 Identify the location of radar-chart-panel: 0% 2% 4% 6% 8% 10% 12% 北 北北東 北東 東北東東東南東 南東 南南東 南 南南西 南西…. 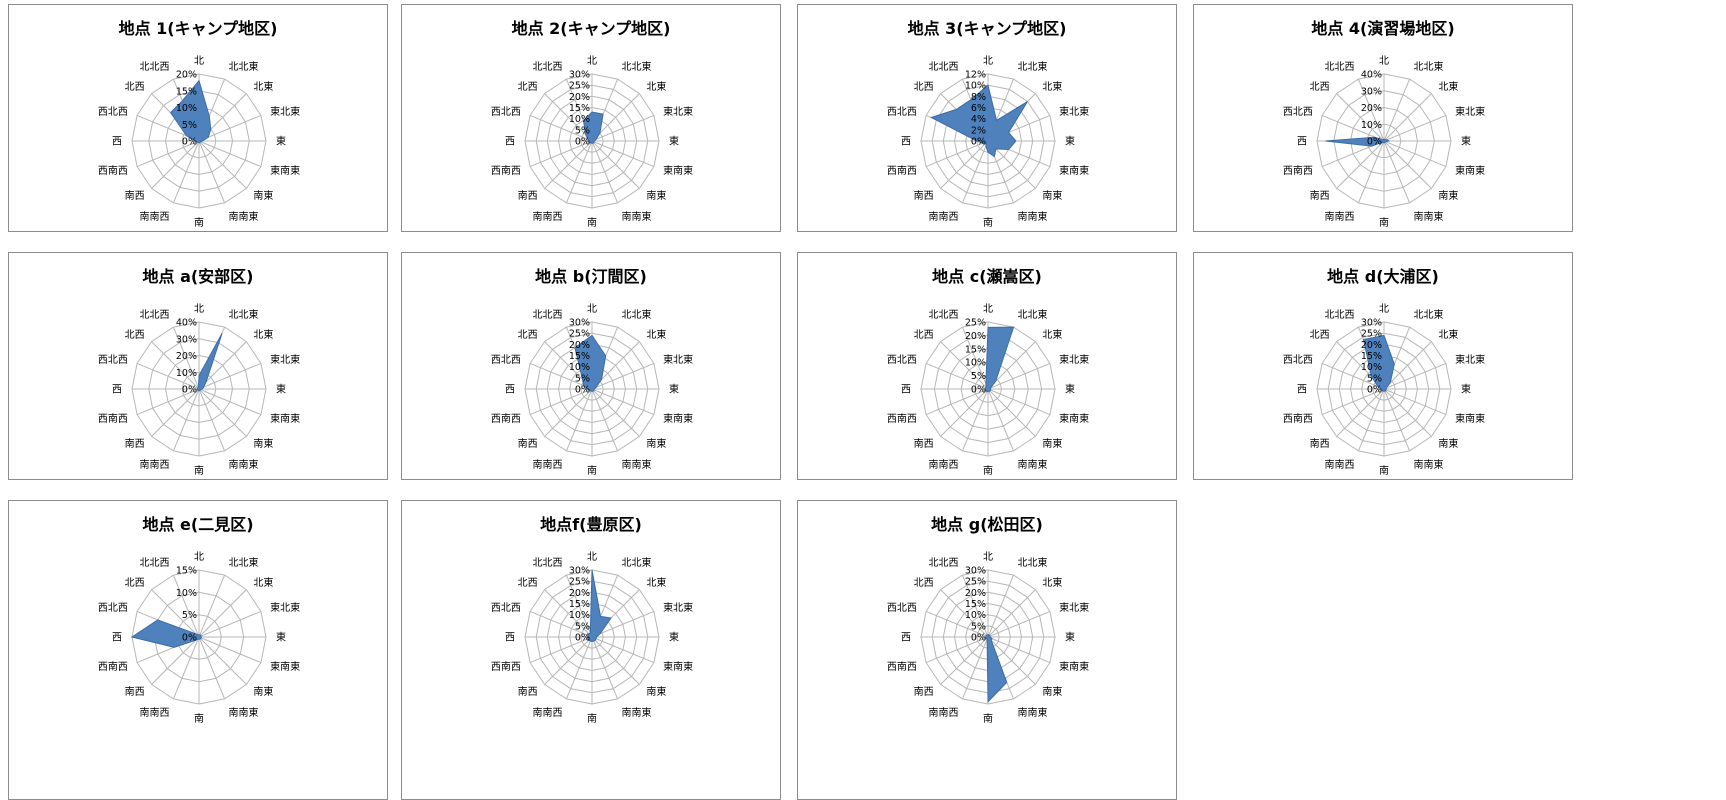
(987, 118).